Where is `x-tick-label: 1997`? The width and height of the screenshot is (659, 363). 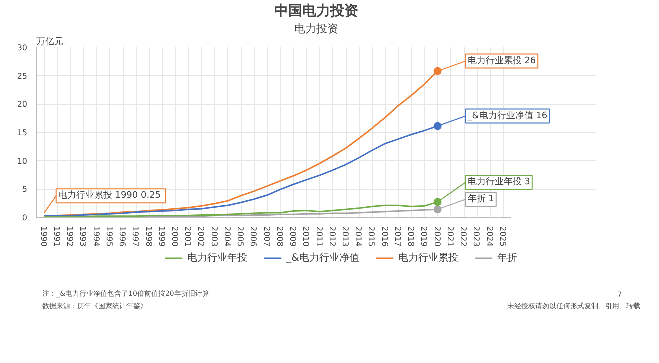 x-tick-label: 1997 is located at coordinates (135, 236).